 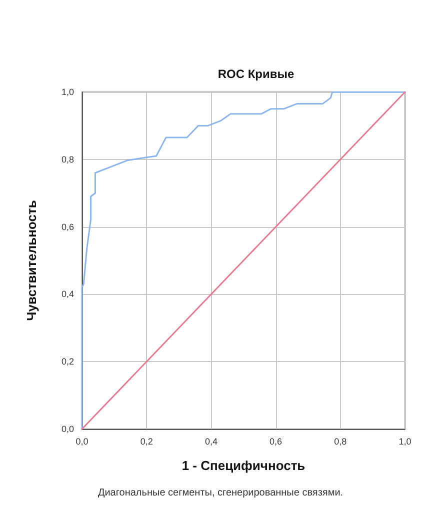 I want to click on y-axis-title: Чувствительность, so click(x=31, y=260).